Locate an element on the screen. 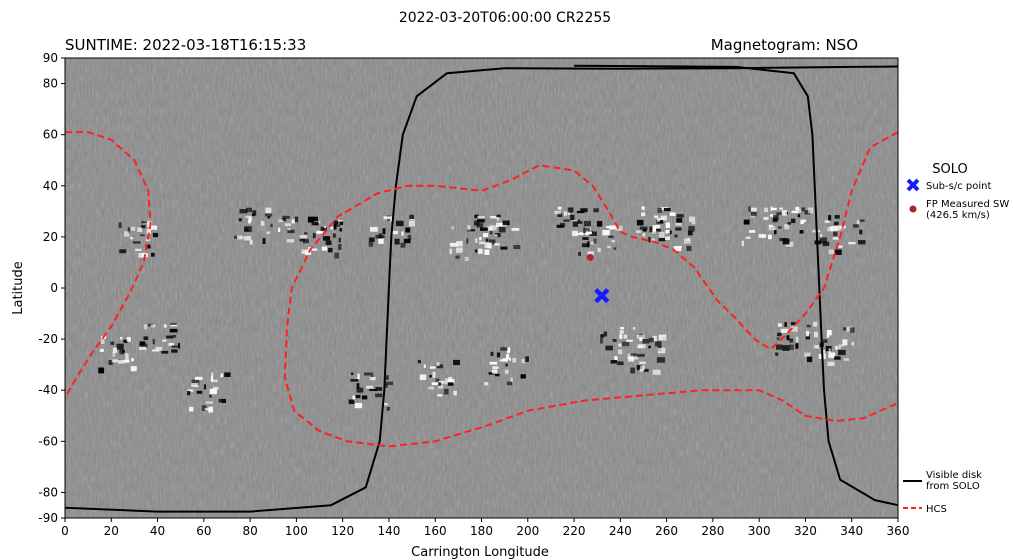  x-tick-label: 120 is located at coordinates (342, 531).